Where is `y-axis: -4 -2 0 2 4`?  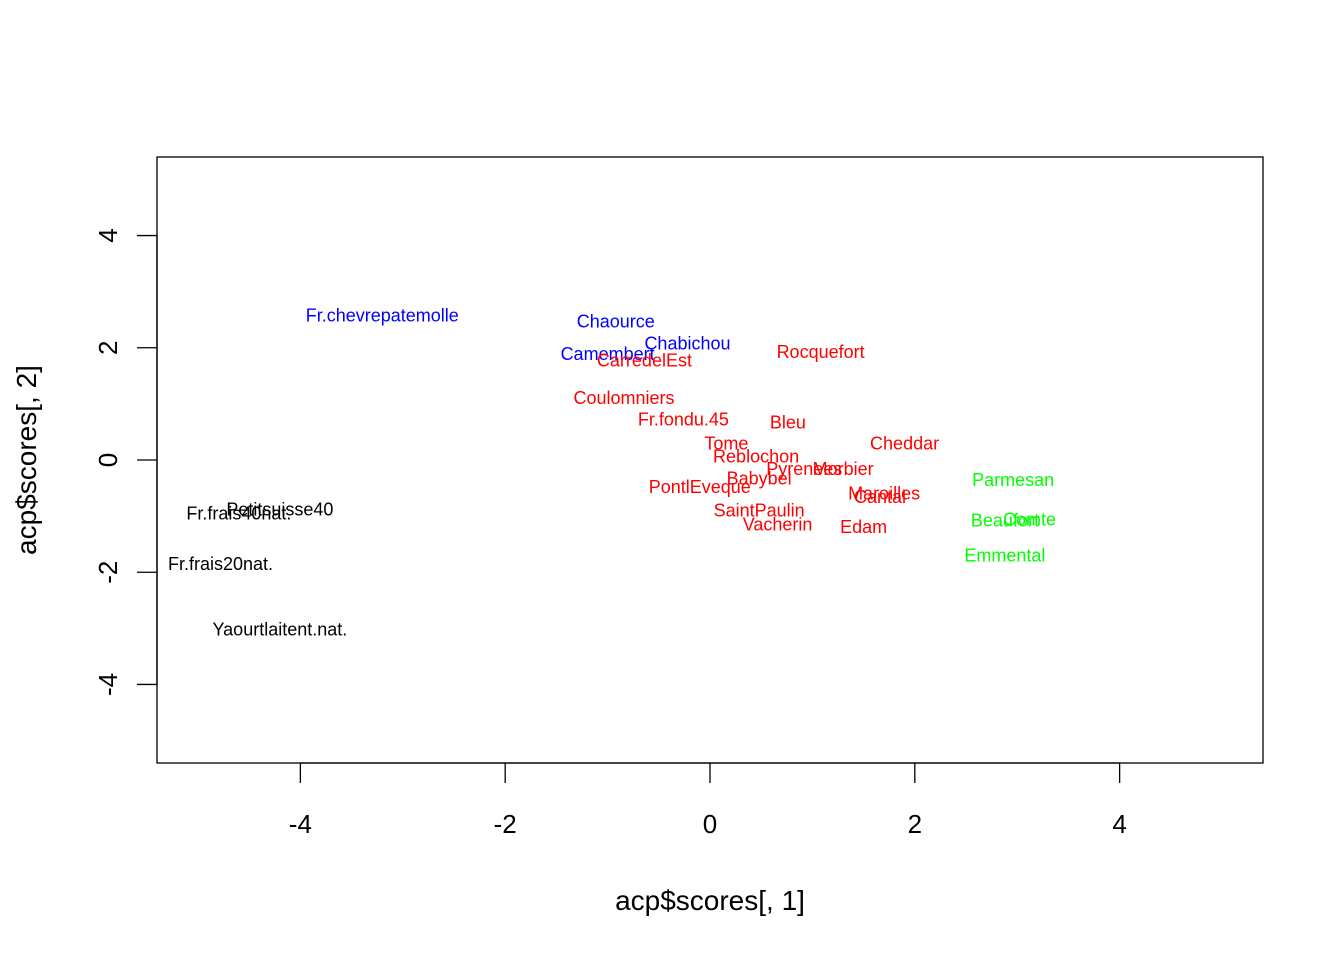
y-axis: -4 -2 0 2 4 is located at coordinates (125, 462).